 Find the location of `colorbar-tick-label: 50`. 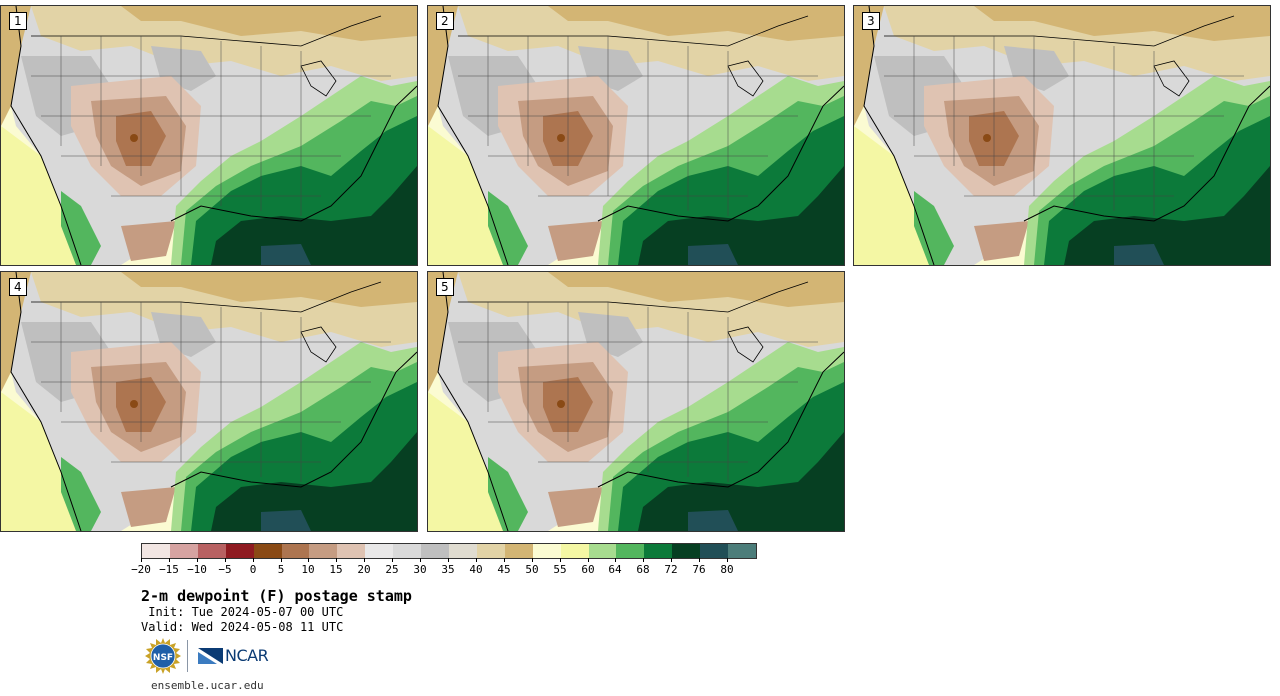

colorbar-tick-label: 50 is located at coordinates (532, 569).